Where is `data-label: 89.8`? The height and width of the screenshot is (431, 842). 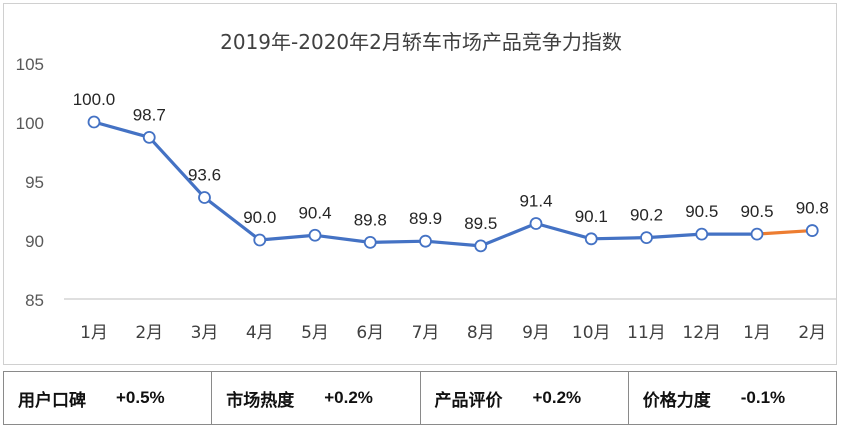 data-label: 89.8 is located at coordinates (370, 219).